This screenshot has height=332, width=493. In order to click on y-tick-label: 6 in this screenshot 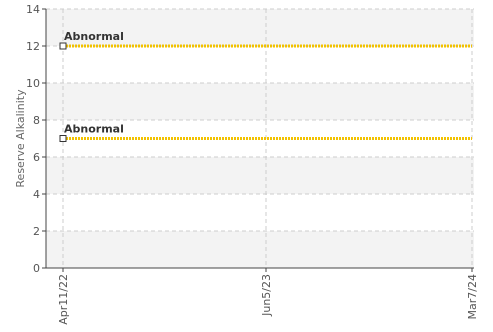, I will do `click(36, 157)`.